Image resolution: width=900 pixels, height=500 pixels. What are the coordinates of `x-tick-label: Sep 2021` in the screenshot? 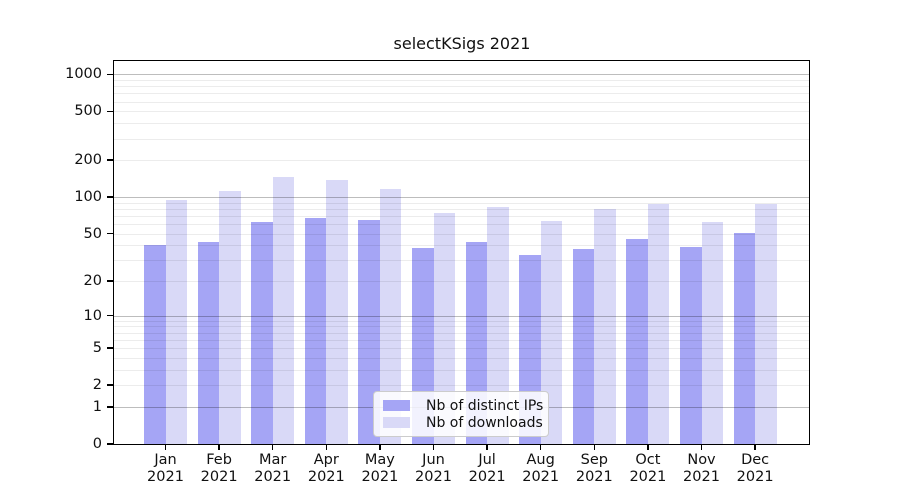 It's located at (594, 468).